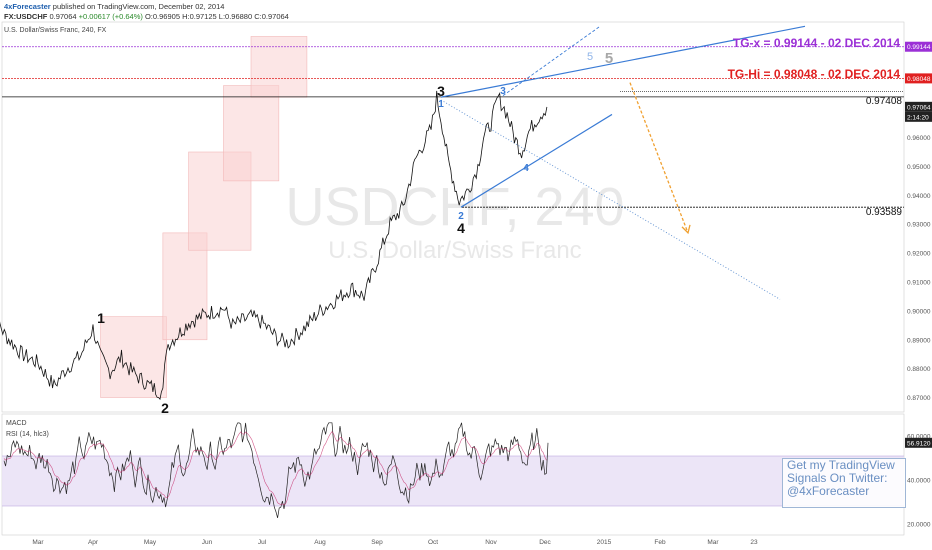 Image resolution: width=932 pixels, height=550 pixels. What do you see at coordinates (551, 61) in the screenshot?
I see `extension-trendline` at bounding box center [551, 61].